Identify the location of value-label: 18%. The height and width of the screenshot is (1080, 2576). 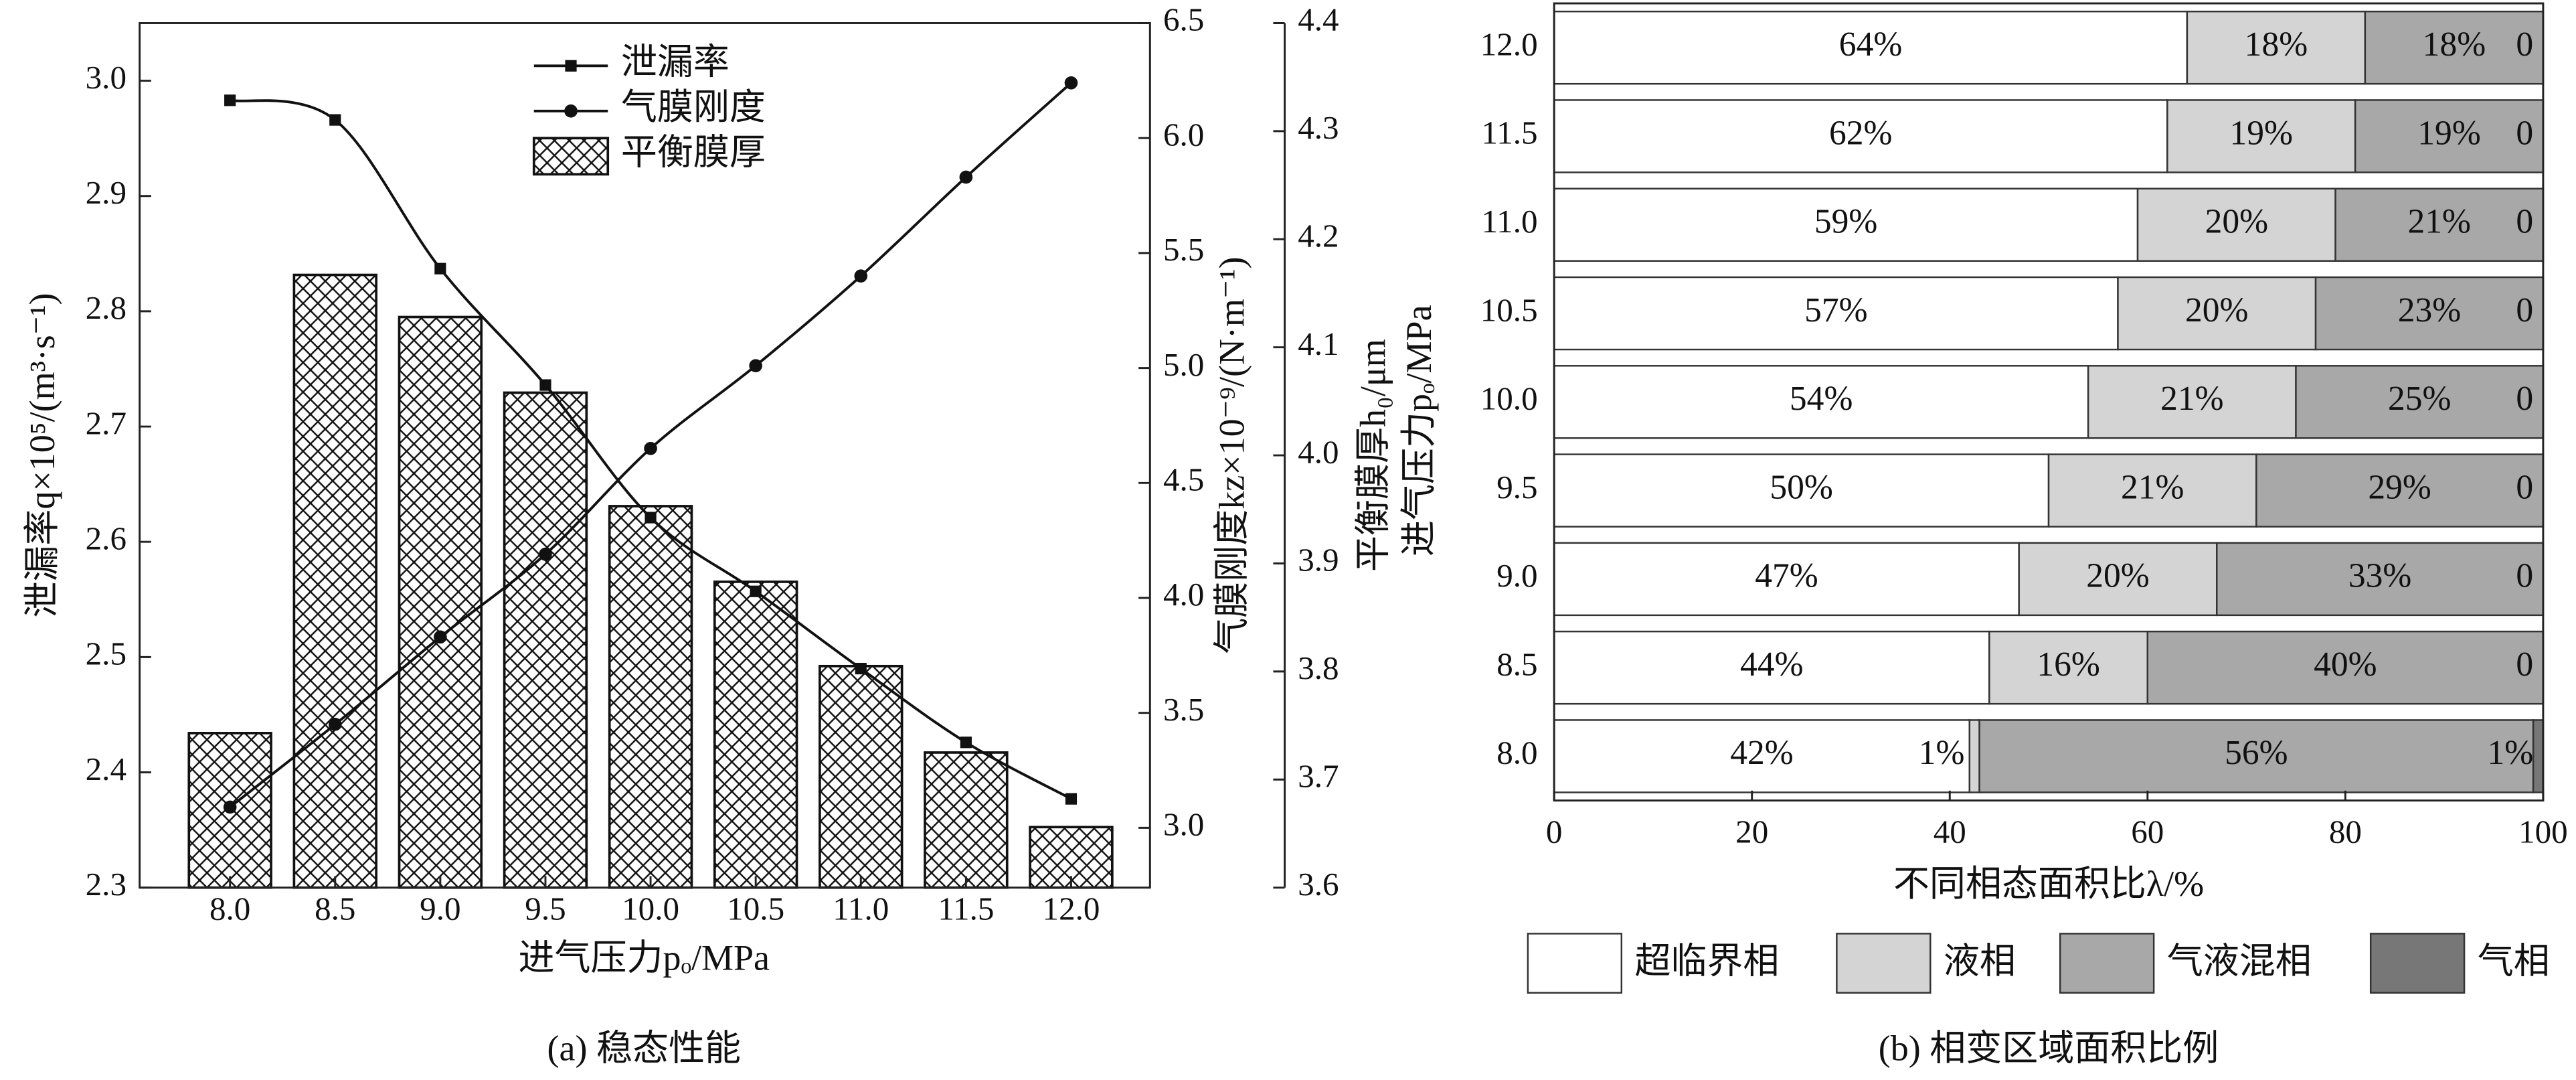
(2276, 44).